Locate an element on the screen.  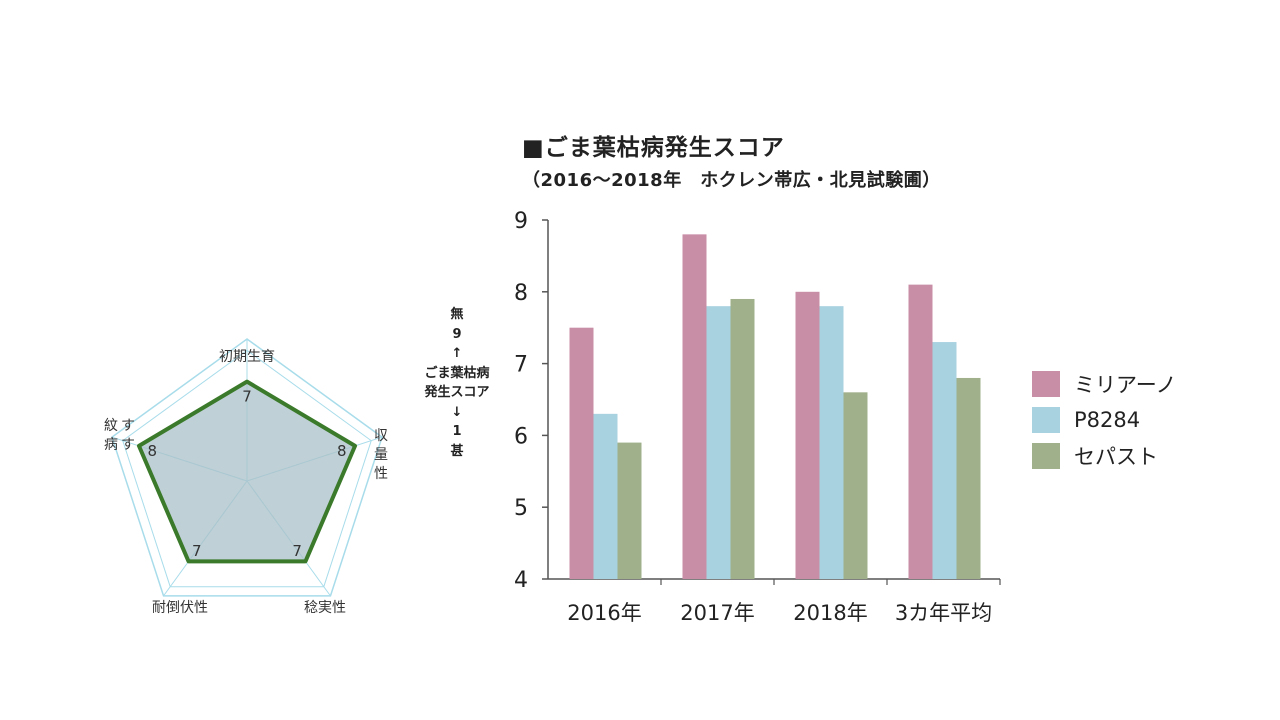
legend-item: P8284 is located at coordinates (1104, 420).